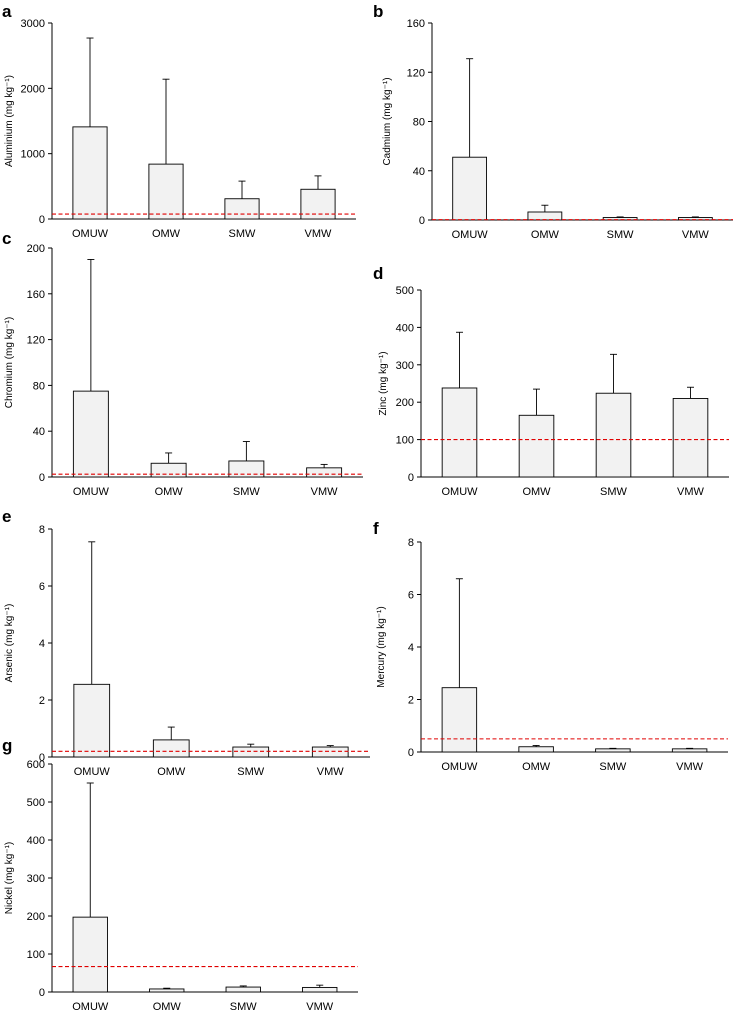  I want to click on panel-c-y-tick-label: 160, so click(36, 295).